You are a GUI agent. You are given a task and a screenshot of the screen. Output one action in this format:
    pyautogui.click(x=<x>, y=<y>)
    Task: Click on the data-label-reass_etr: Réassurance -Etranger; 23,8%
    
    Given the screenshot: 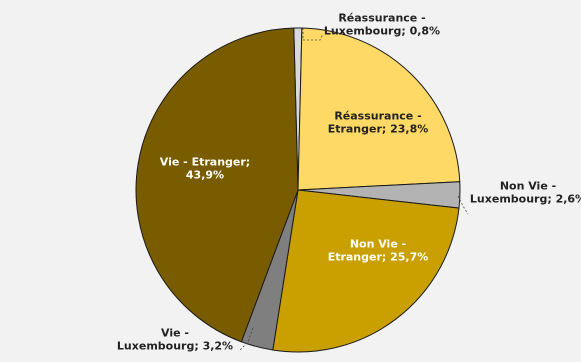 What is the action you would take?
    pyautogui.click(x=378, y=123)
    